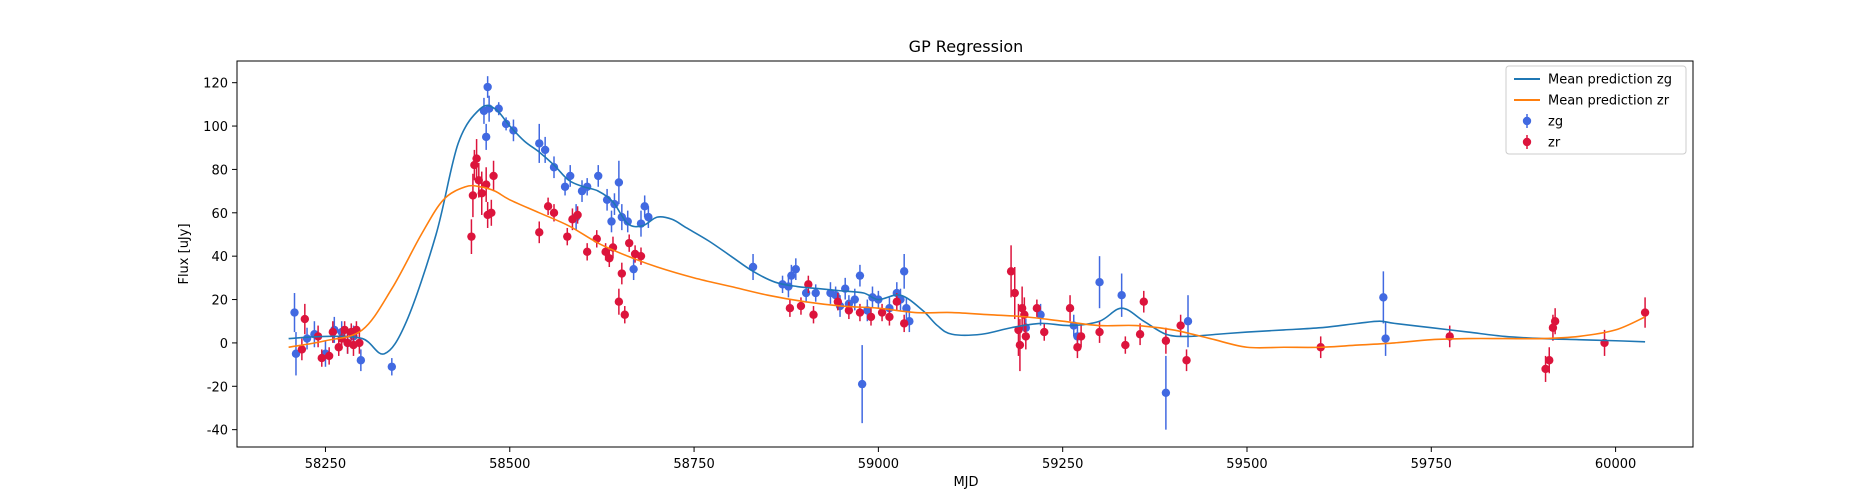 The image size is (1875, 500). Describe the element at coordinates (184, 253) in the screenshot. I see `y-axis-label: Flux [uJy]` at that location.